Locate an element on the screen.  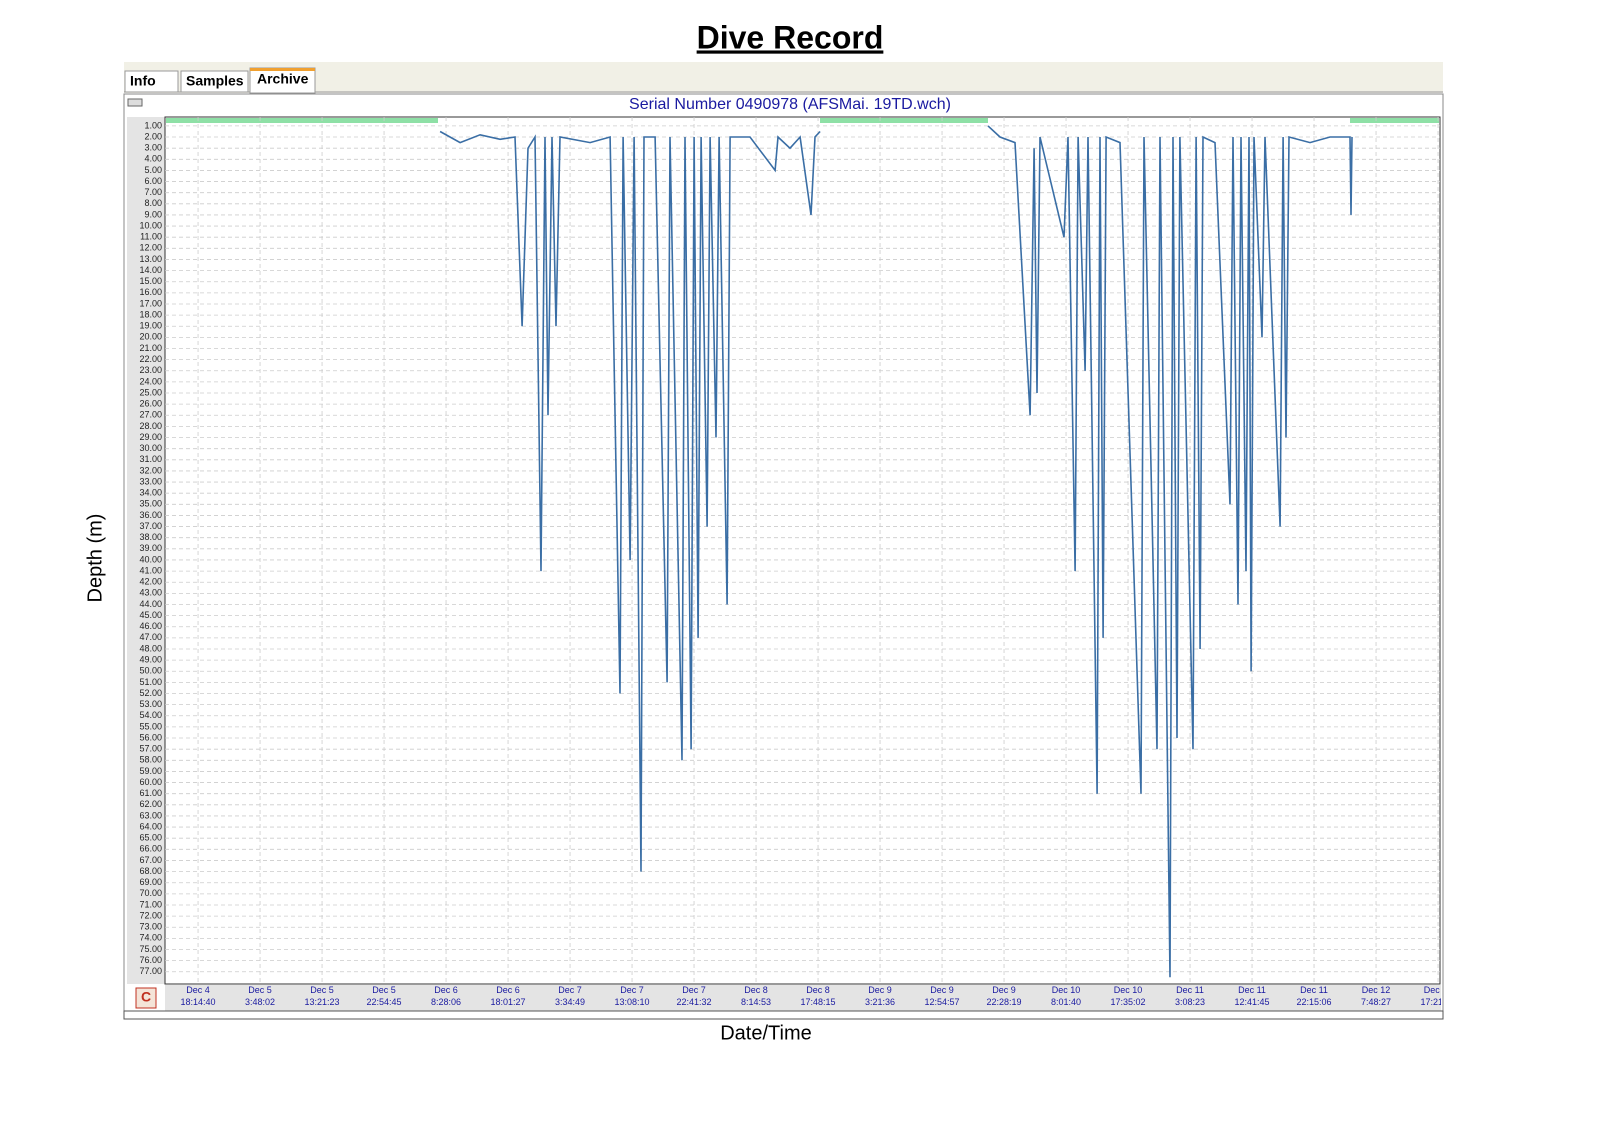
x-tick-label: Dec 11 22:15:06 is located at coordinates (1314, 996).